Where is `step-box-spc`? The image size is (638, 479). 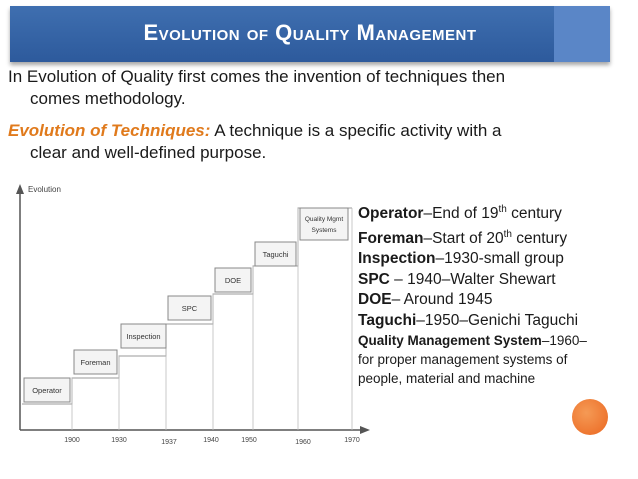
step-box-spc is located at coordinates (189, 308).